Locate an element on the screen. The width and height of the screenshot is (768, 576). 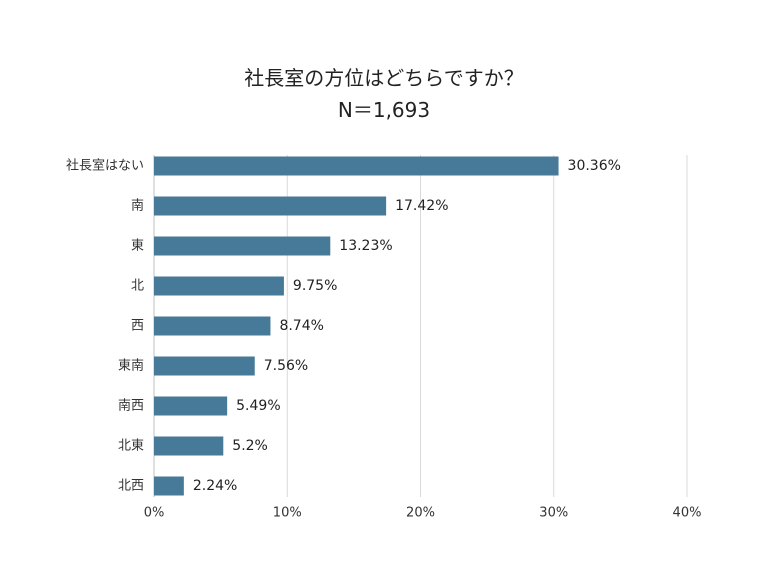
category-label: 西 is located at coordinates (137, 326).